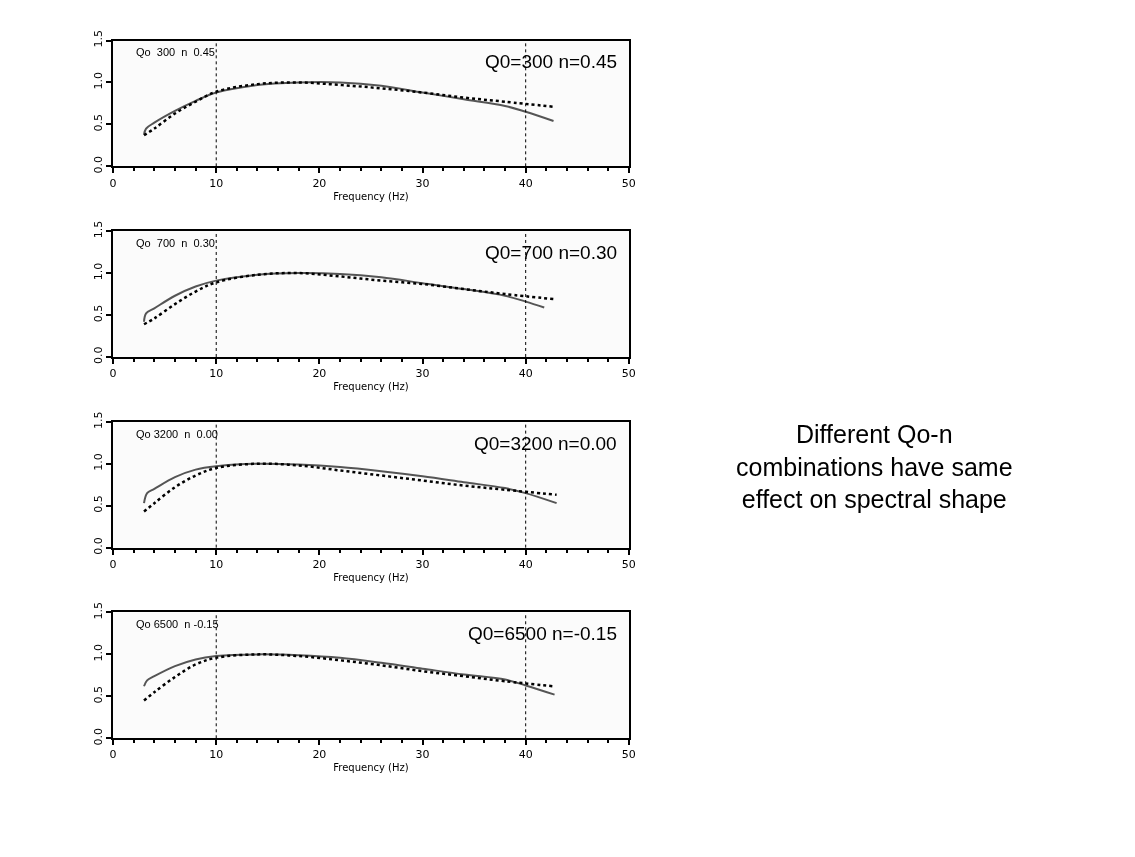  What do you see at coordinates (551, 252) in the screenshot?
I see `annotation: Q0=700 n=0.30` at bounding box center [551, 252].